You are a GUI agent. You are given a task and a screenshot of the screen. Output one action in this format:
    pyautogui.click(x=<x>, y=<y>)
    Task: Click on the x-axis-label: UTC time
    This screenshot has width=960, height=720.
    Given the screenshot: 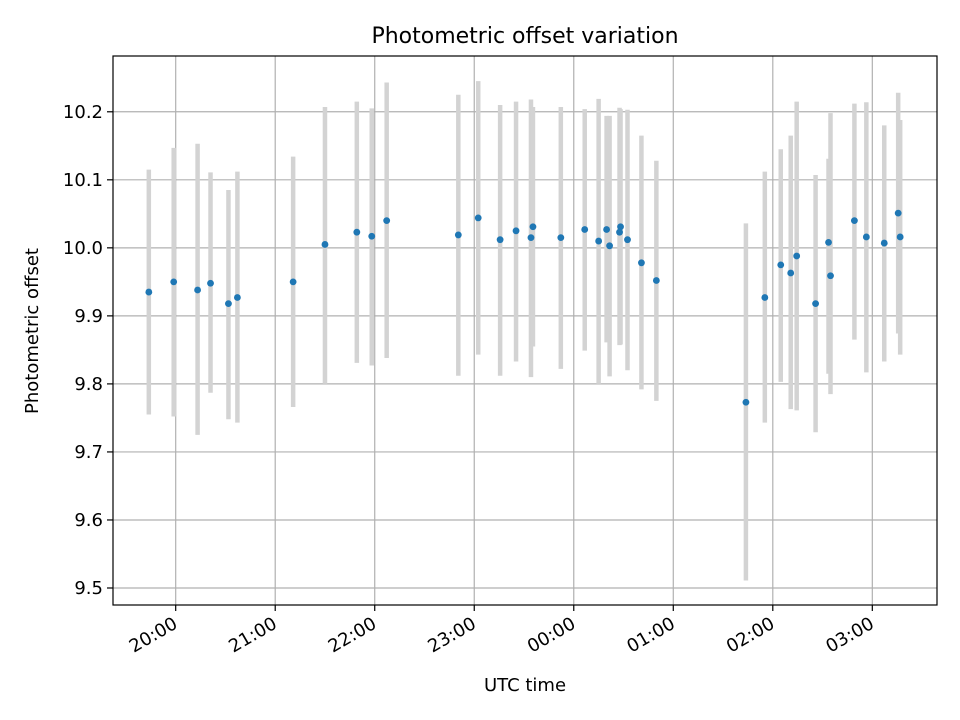 What is the action you would take?
    pyautogui.click(x=525, y=685)
    